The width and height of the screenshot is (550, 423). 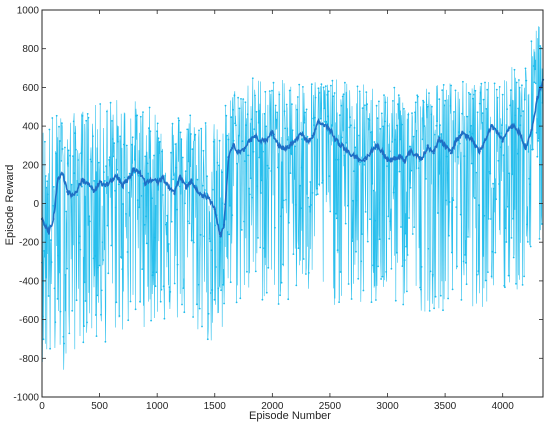 What do you see at coordinates (272, 406) in the screenshot?
I see `x-tick-label: 2000` at bounding box center [272, 406].